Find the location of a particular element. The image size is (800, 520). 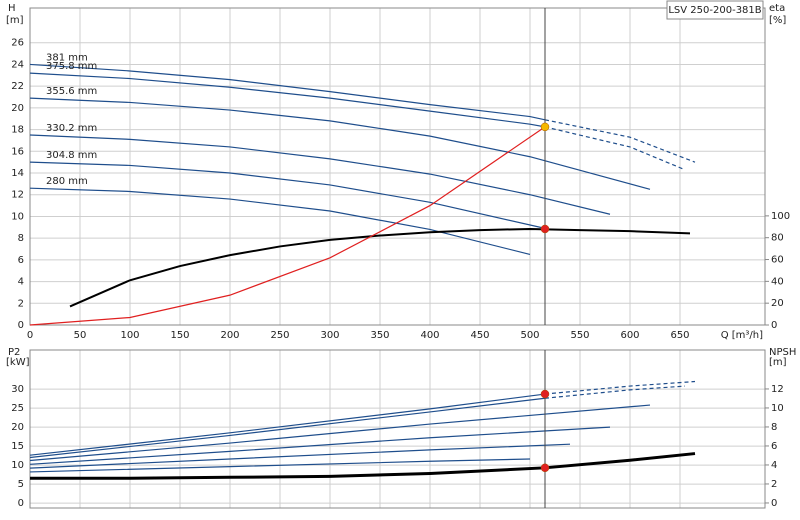

y2-tick-label: 100 is located at coordinates (780, 216).